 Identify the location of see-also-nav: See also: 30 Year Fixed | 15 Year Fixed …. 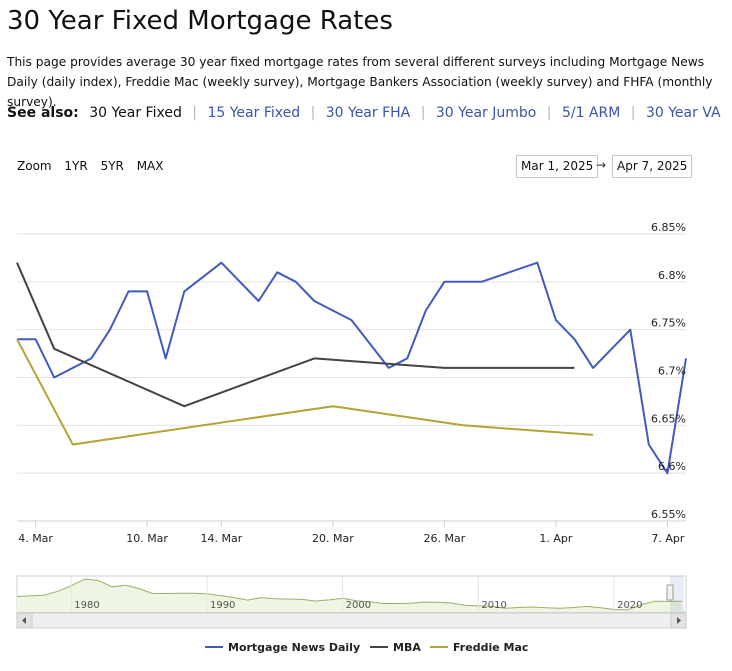
(364, 113).